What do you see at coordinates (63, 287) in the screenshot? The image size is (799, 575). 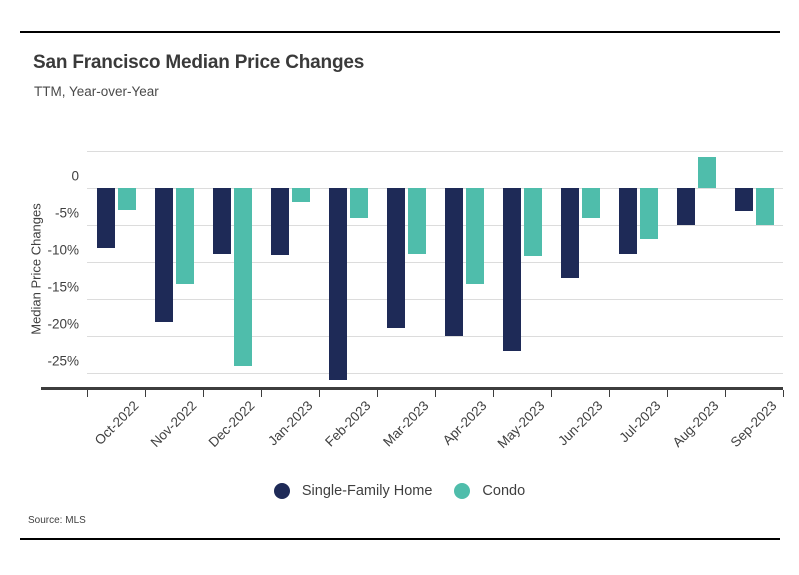 I see `y-tick-label: -15%` at bounding box center [63, 287].